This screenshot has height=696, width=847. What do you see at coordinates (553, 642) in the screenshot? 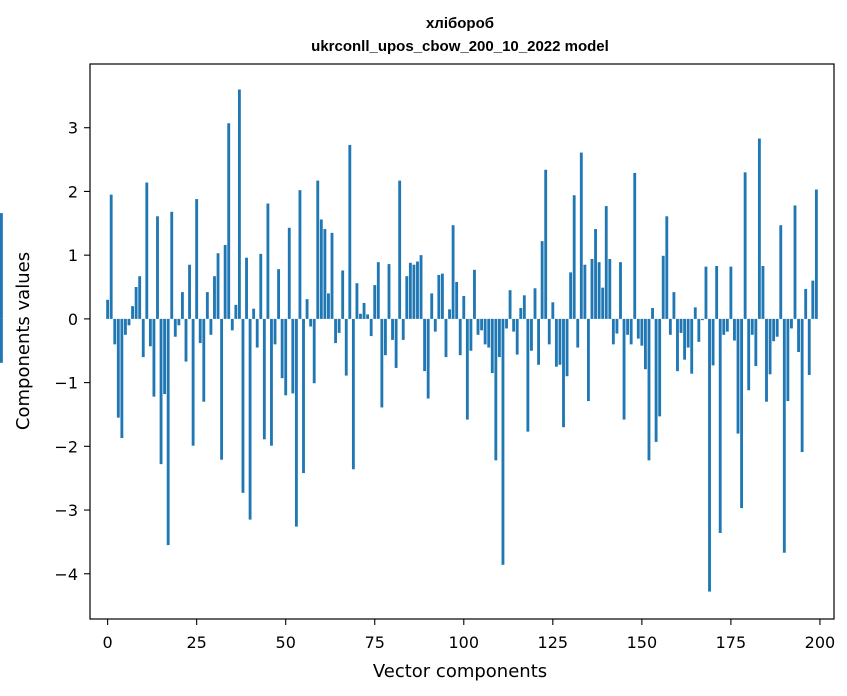
I see `x-tick-label: 125` at bounding box center [553, 642].